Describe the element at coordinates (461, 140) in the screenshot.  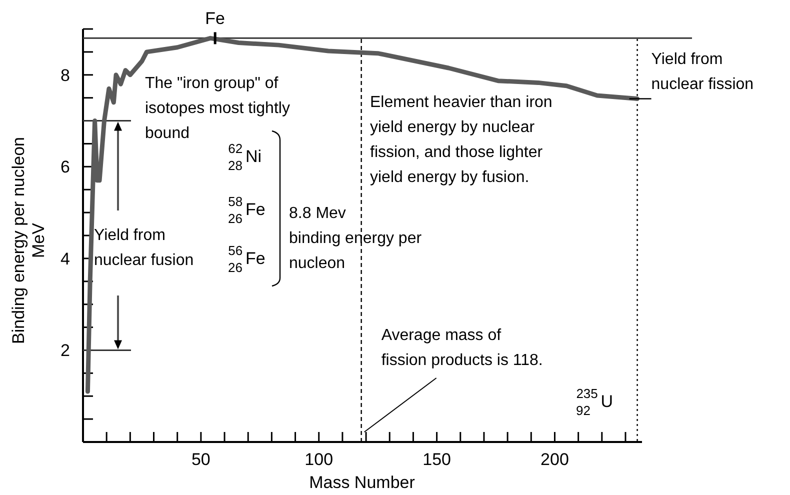
I see `annotation: Element heavier than iron yield energy by nuclear fission, and those lighter yield energy by fusion.` at that location.